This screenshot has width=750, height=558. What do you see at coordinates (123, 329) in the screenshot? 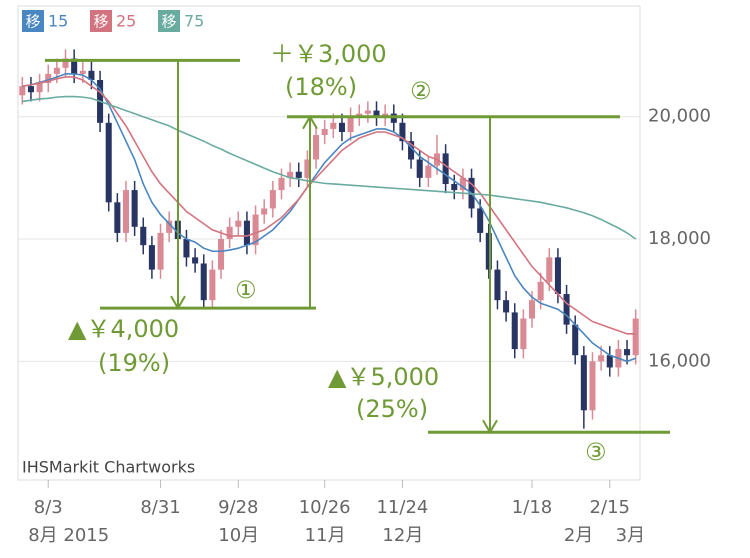
I see `annotation-text: ▲￥4,000` at bounding box center [123, 329].